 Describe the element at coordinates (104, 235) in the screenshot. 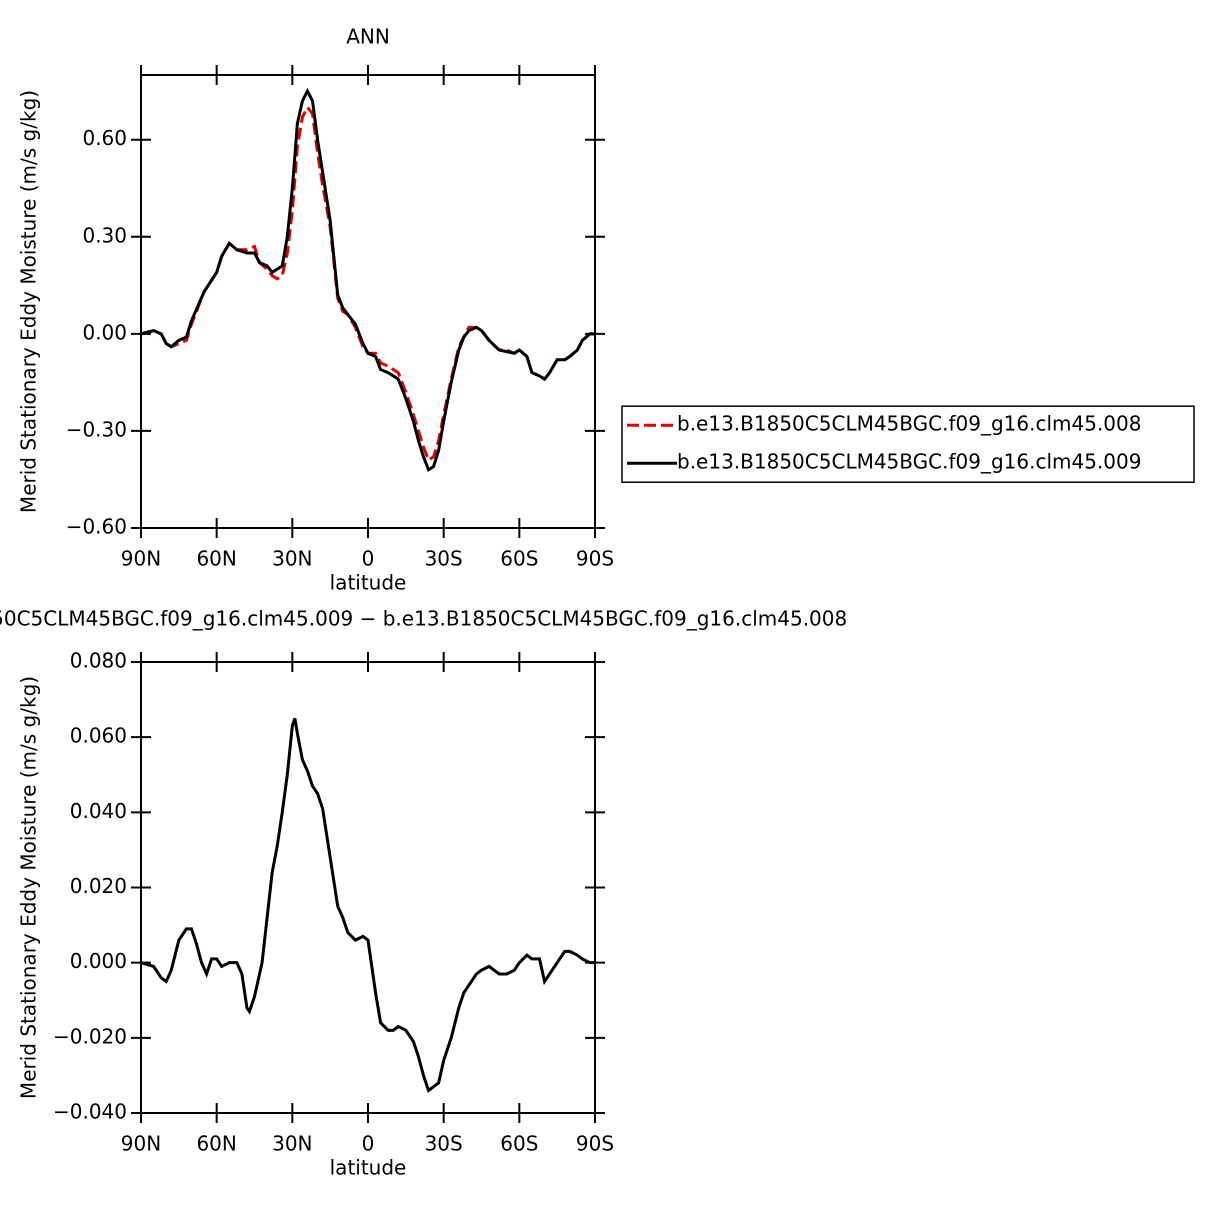

I see `y-tick-label: 0.30` at that location.